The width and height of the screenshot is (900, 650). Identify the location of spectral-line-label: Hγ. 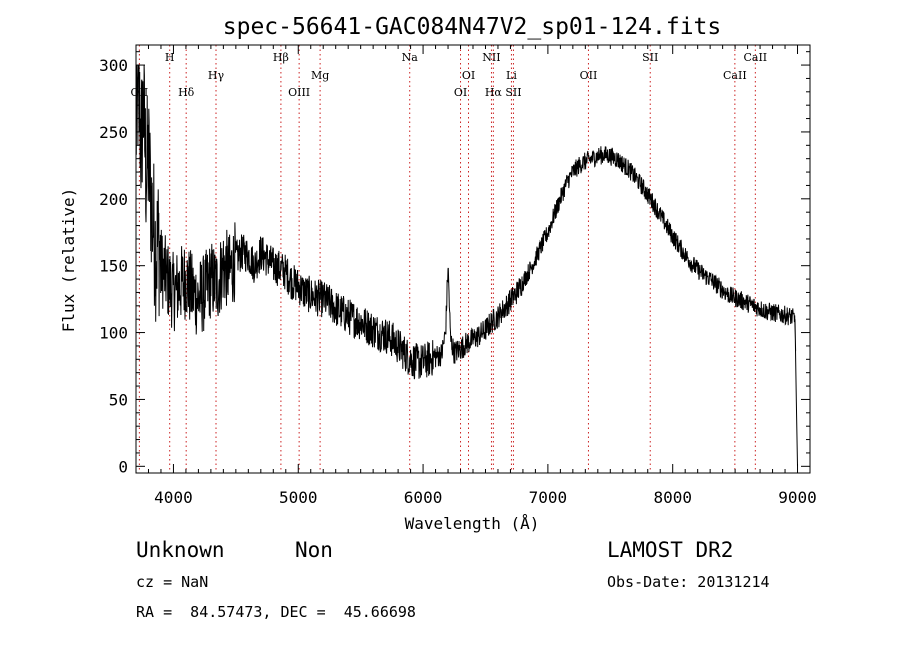
(216, 75).